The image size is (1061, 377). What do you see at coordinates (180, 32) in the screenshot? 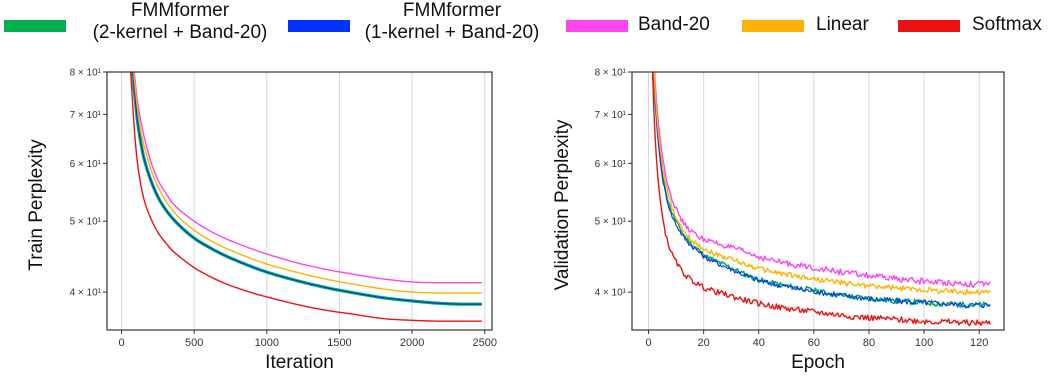
I see `legend-label-line2: (2-kernel + Band-20)` at bounding box center [180, 32].